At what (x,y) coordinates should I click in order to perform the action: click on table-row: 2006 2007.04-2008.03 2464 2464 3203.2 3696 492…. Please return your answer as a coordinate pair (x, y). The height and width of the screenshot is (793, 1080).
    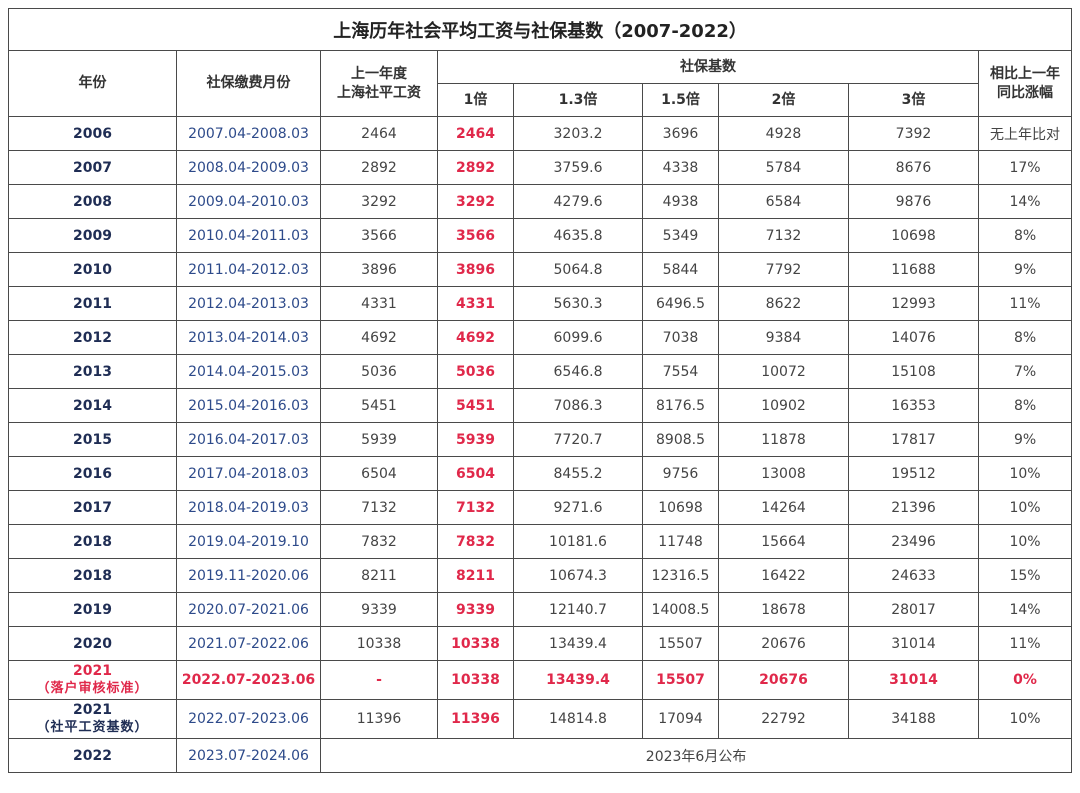
    Looking at the image, I should click on (540, 133).